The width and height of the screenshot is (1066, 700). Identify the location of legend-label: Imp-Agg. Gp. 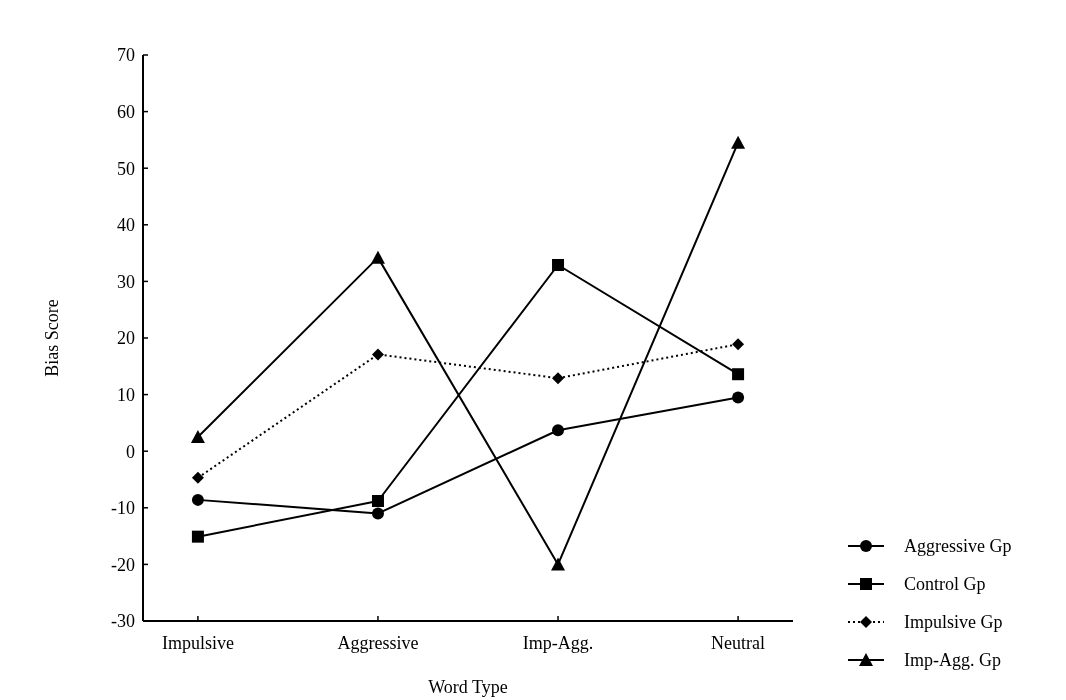
(952, 660).